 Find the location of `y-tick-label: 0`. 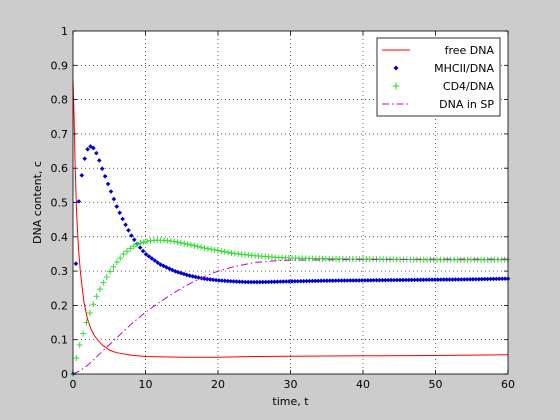

y-tick-label: 0 is located at coordinates (64, 374).